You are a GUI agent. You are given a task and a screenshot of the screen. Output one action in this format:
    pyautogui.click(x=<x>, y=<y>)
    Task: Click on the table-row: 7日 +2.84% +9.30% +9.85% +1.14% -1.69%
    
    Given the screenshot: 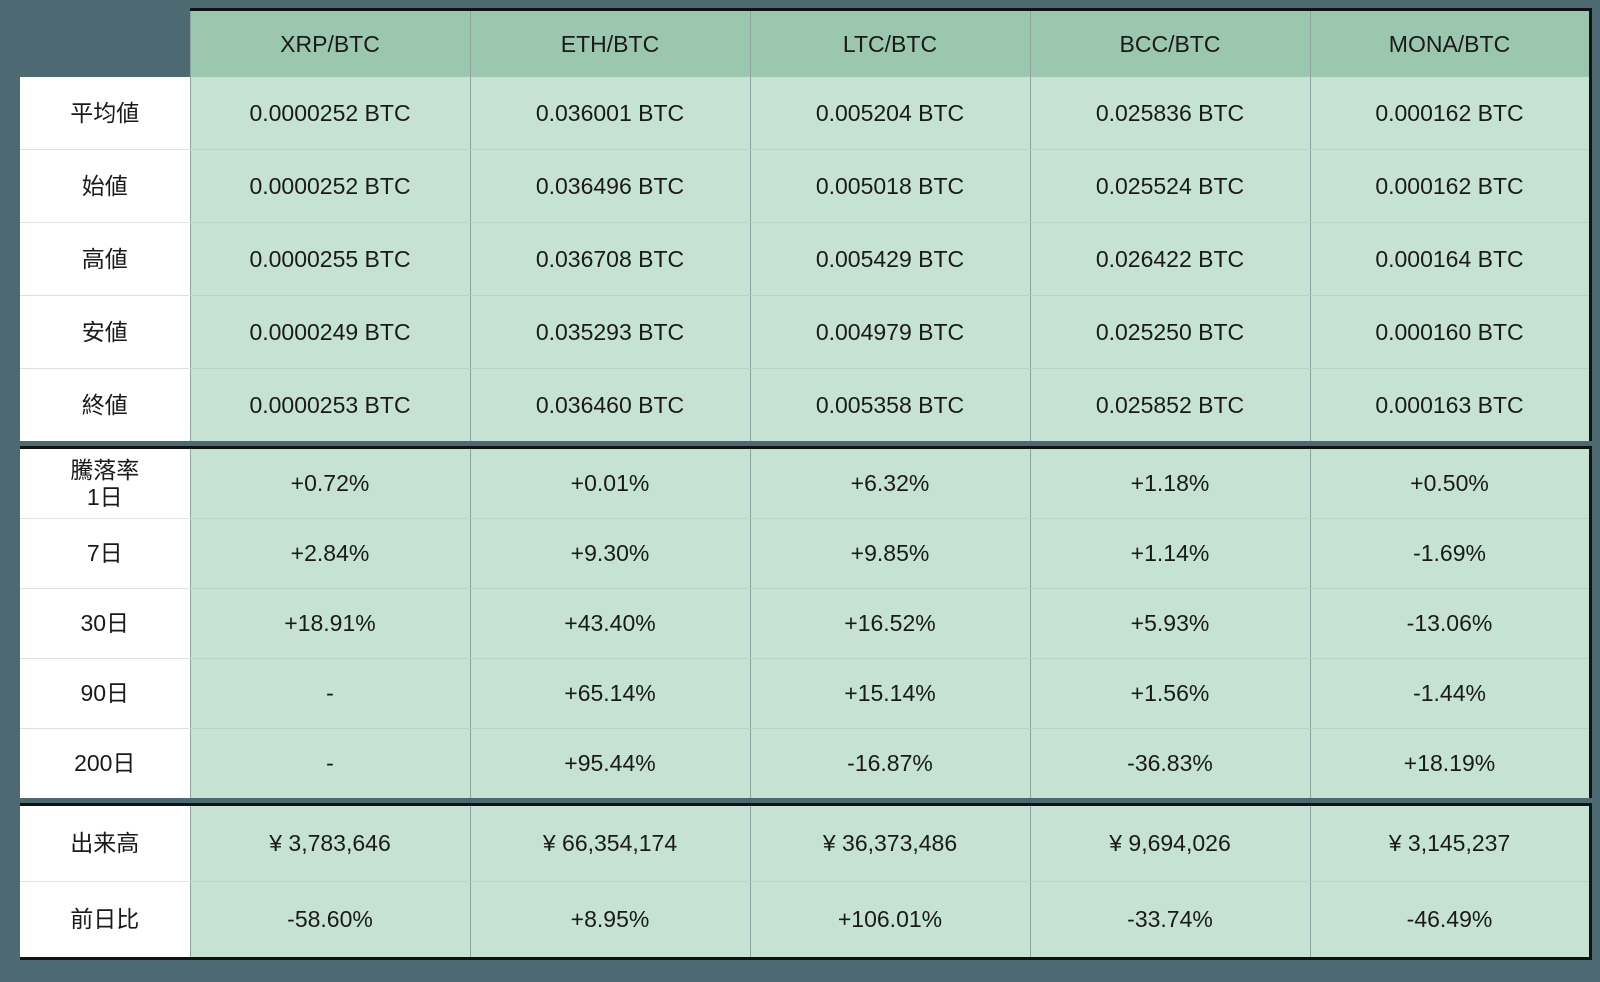 What is the action you would take?
    pyautogui.click(x=806, y=553)
    